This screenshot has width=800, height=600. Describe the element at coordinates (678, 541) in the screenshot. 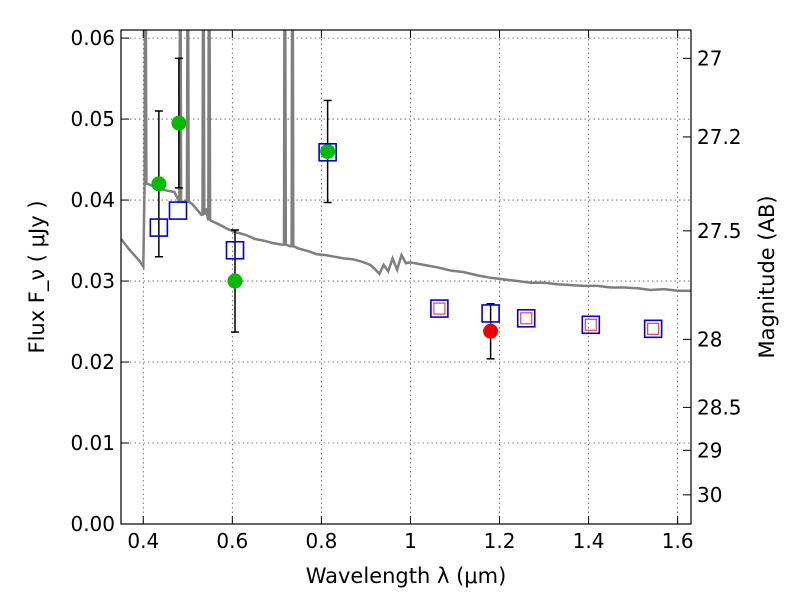

I see `x-tick-label: 1.6` at that location.